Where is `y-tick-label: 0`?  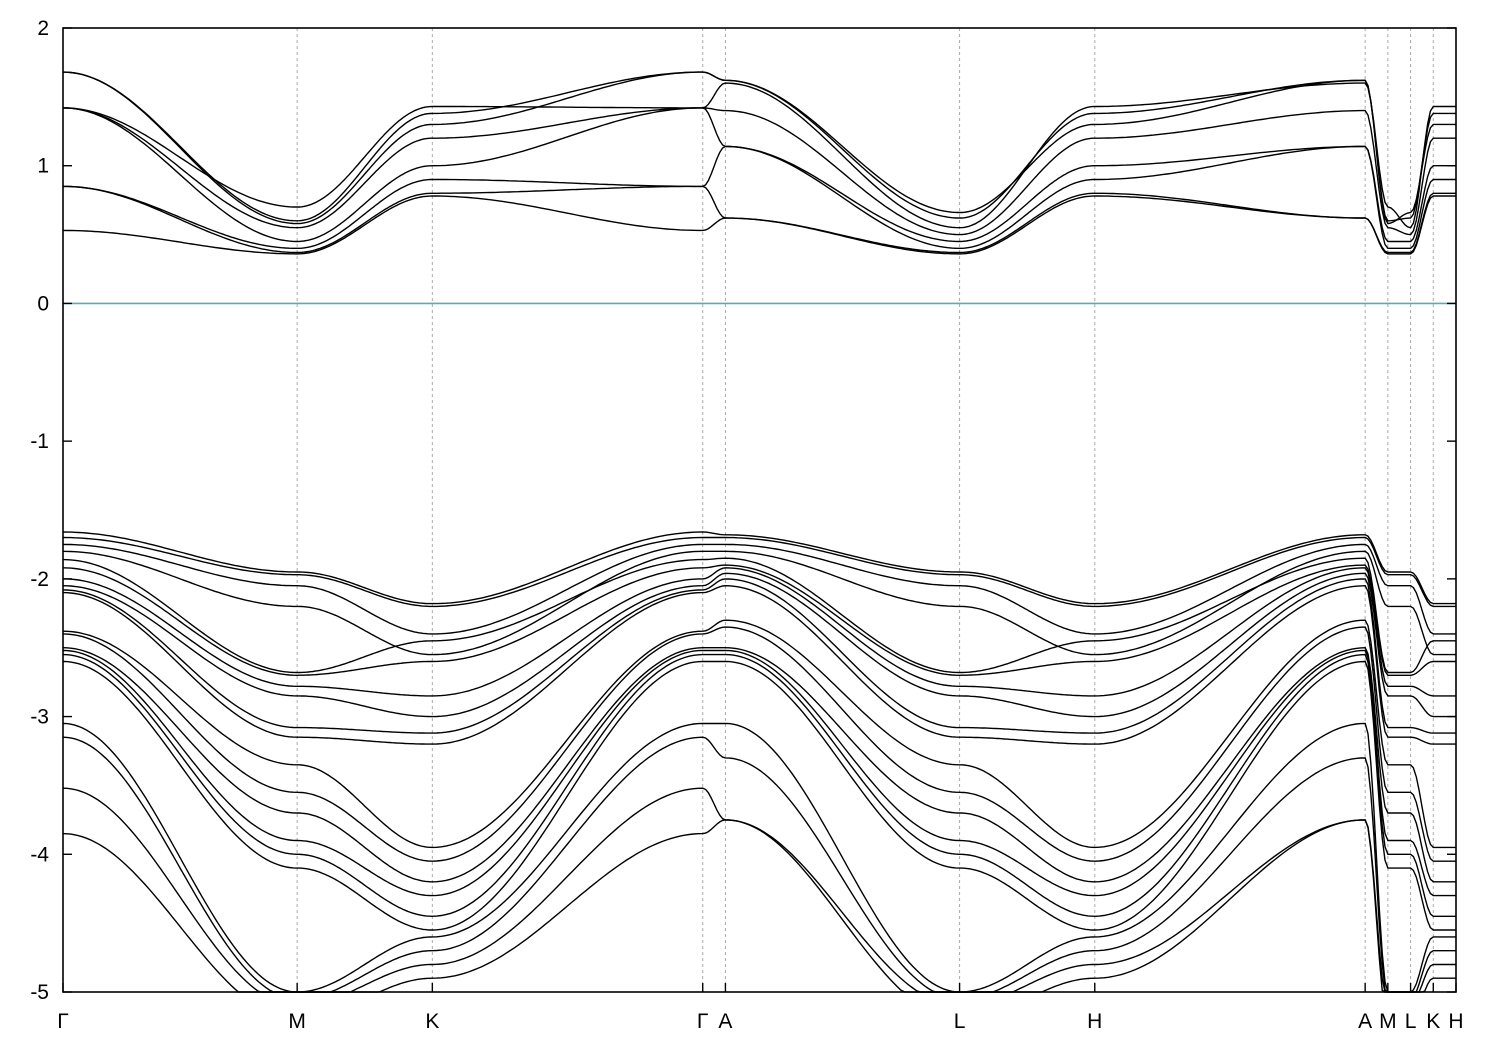 y-tick-label: 0 is located at coordinates (43, 303).